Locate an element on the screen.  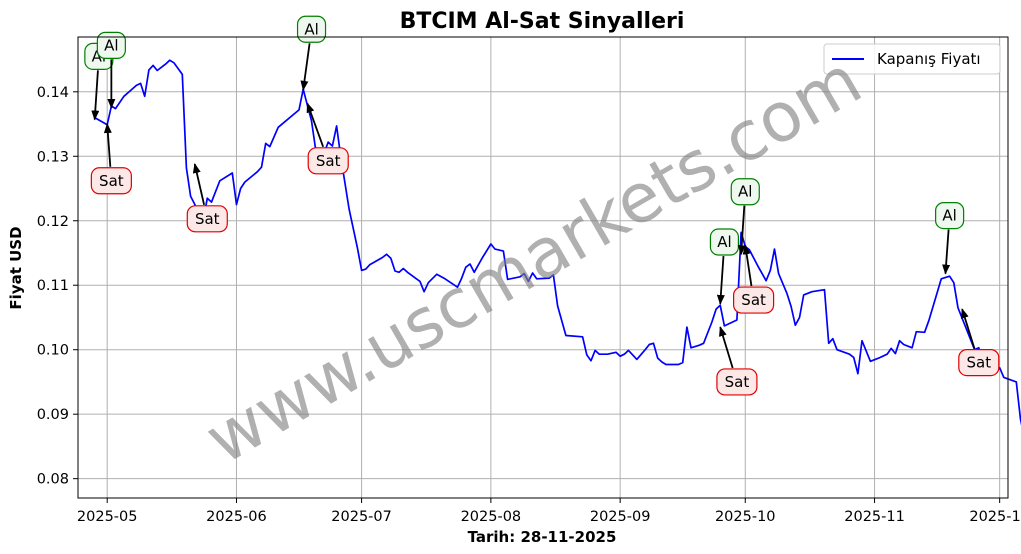
y-tick-label: 0.09 is located at coordinates (53, 415).